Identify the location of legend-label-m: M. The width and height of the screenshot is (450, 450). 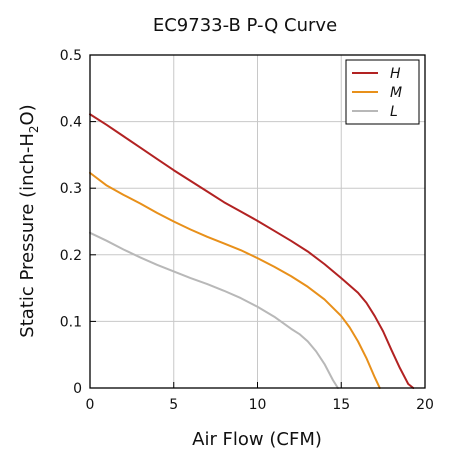
(396, 93).